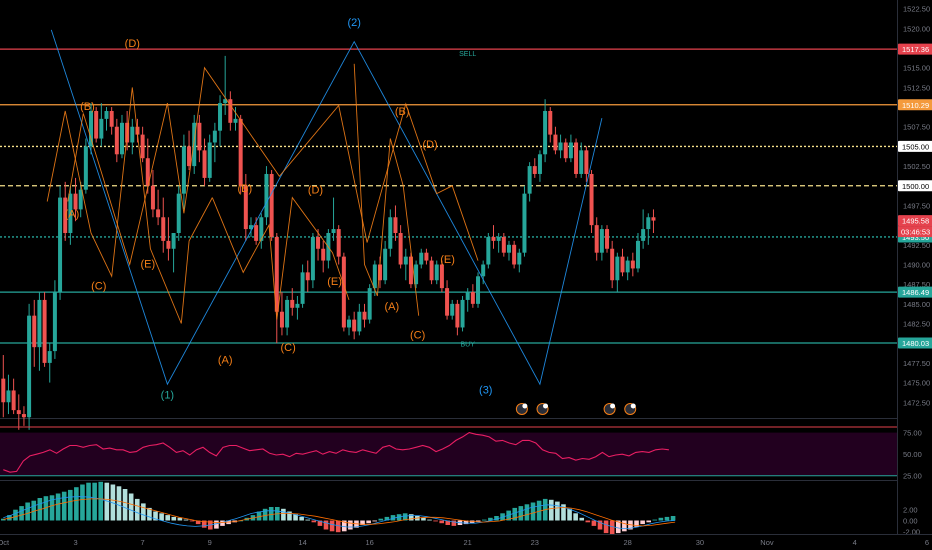  What do you see at coordinates (167, 395) in the screenshot?
I see `wave-label: (1)` at bounding box center [167, 395].